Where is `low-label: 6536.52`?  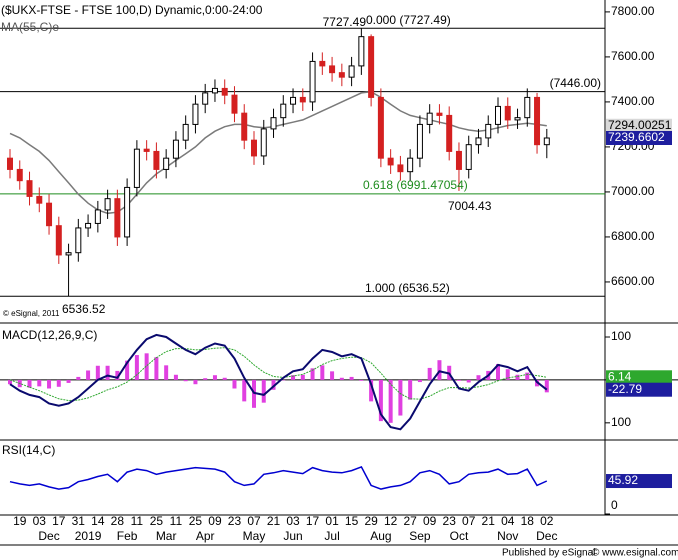
low-label: 6536.52 is located at coordinates (84, 309).